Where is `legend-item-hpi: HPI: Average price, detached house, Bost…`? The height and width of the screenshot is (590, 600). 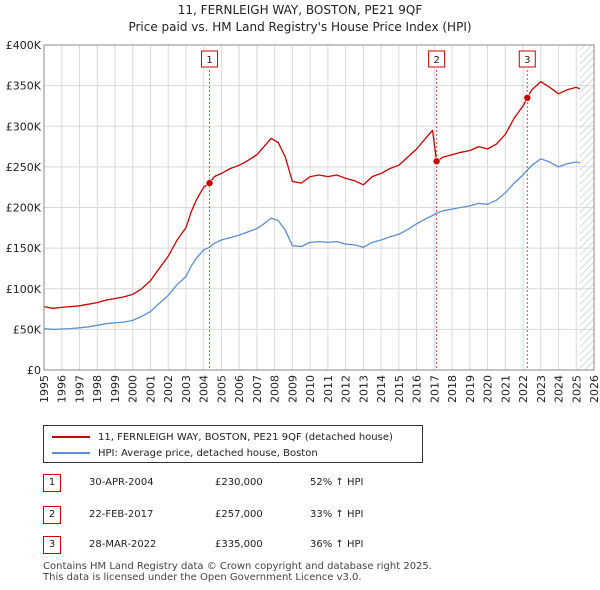 legend-item-hpi: HPI: Average price, detached house, Bost… is located at coordinates (185, 453).